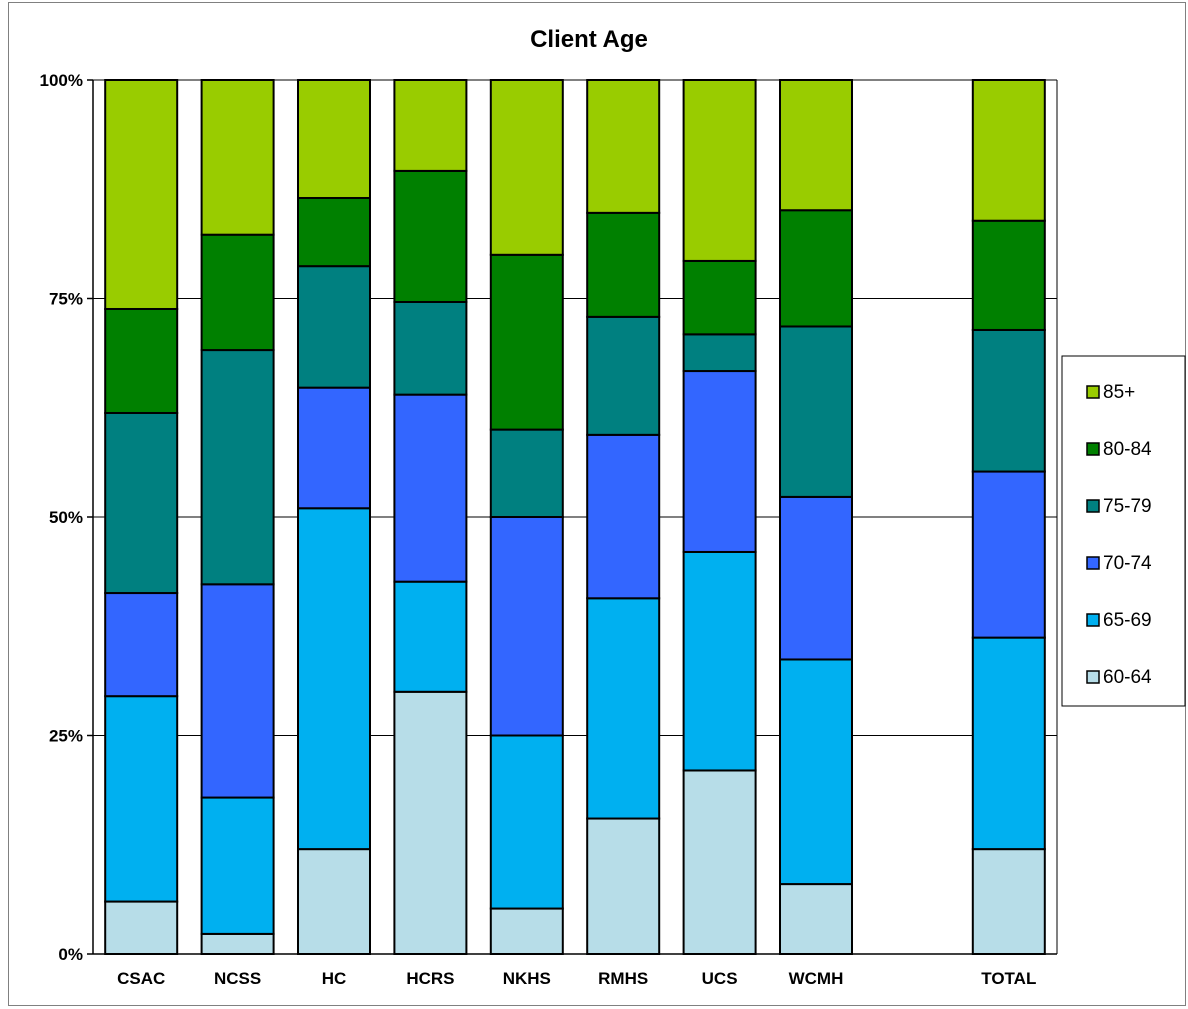 This screenshot has width=1188, height=1009. I want to click on bar-TOTAL-85+, so click(1008, 150).